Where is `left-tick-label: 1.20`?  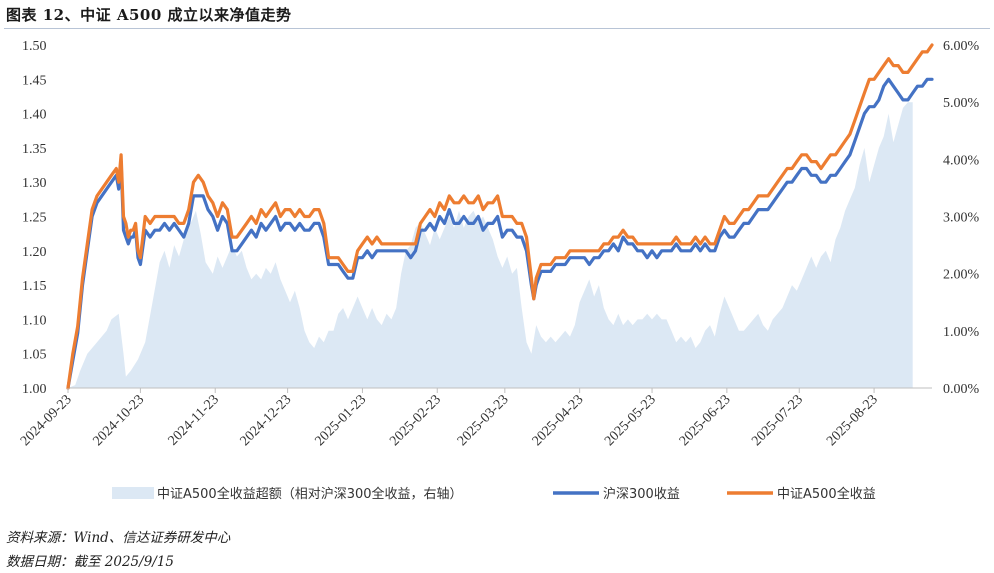 left-tick-label: 1.20 is located at coordinates (34, 252).